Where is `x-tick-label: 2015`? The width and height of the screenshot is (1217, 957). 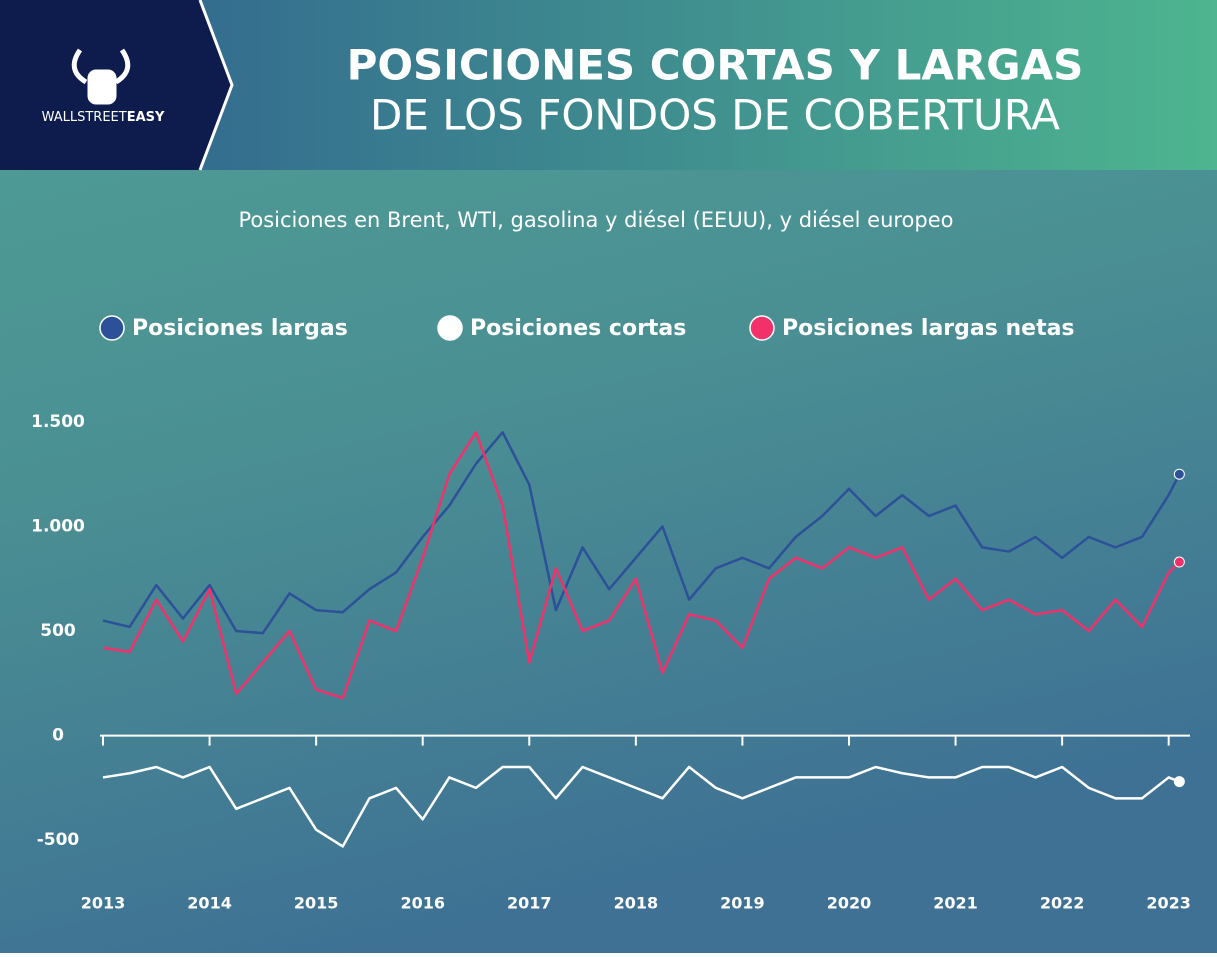 x-tick-label: 2015 is located at coordinates (316, 903).